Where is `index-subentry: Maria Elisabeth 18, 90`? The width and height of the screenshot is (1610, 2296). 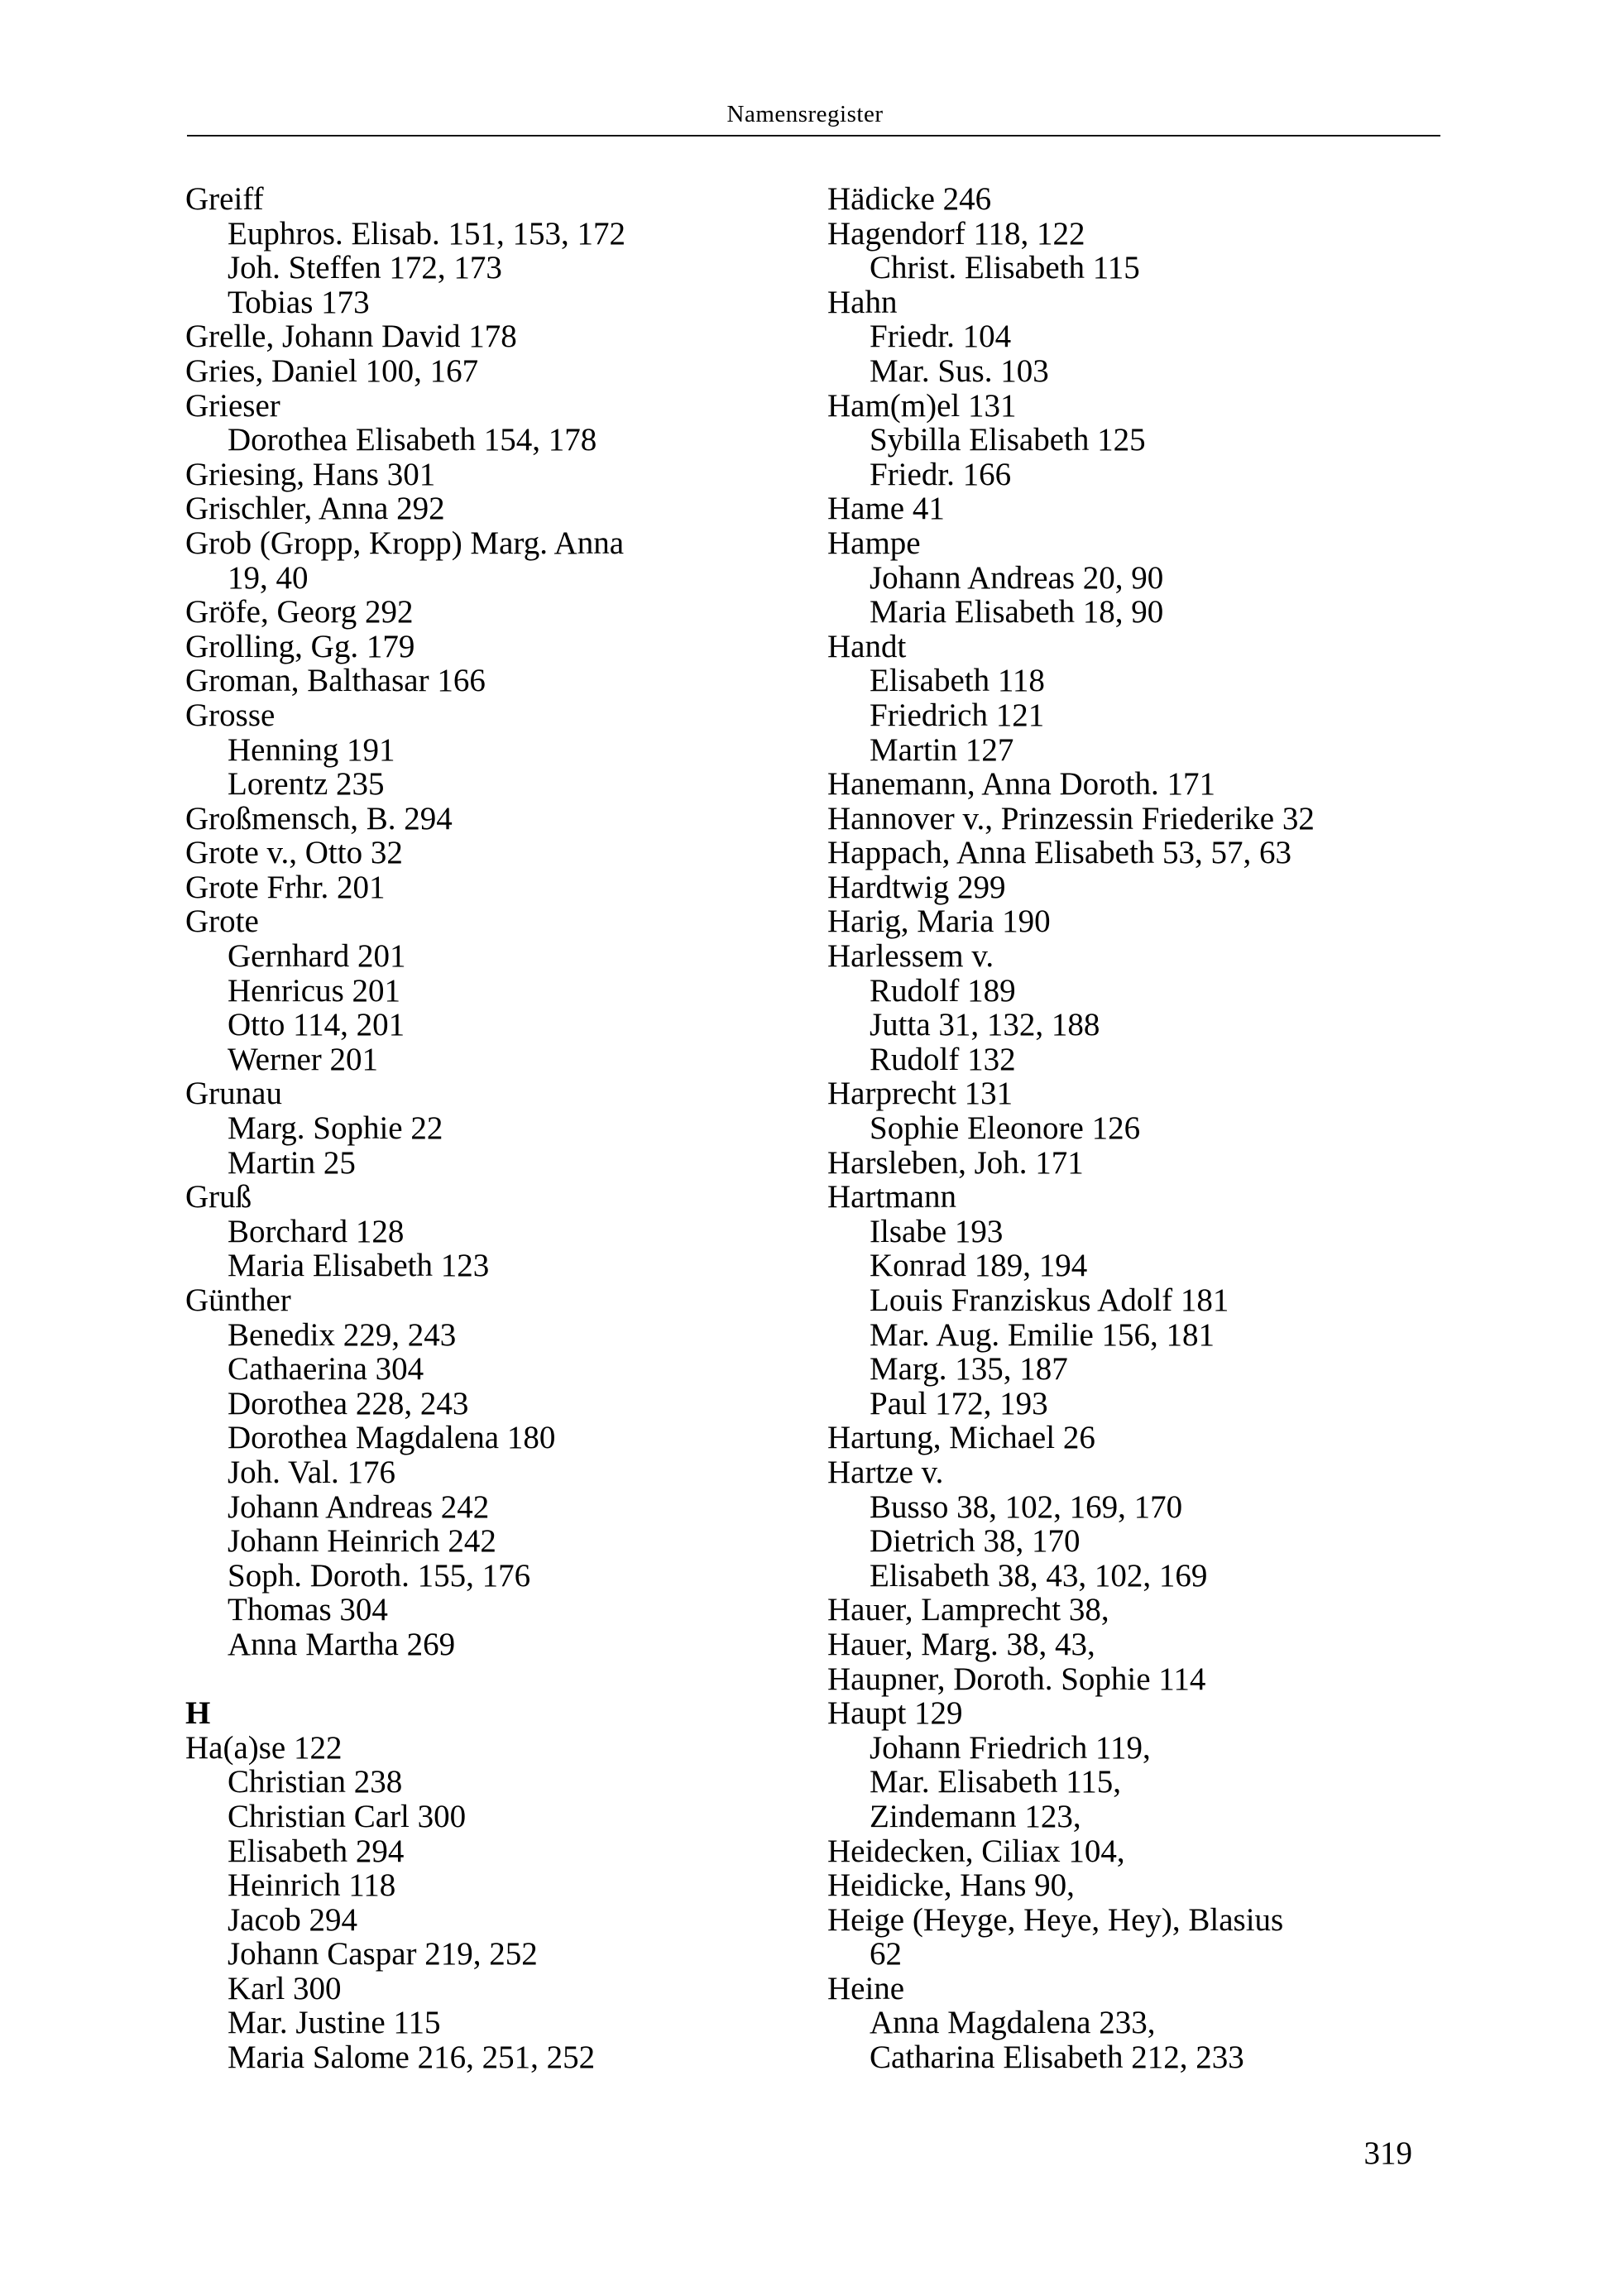
index-subentry: Maria Elisabeth 18, 90 is located at coordinates (1017, 612).